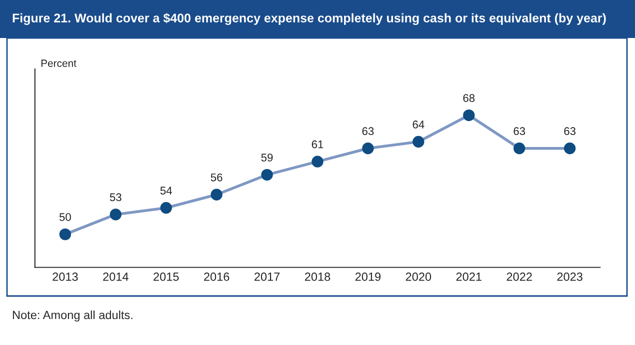 This screenshot has width=635, height=345. I want to click on x-tick-label: 2018, so click(317, 276).